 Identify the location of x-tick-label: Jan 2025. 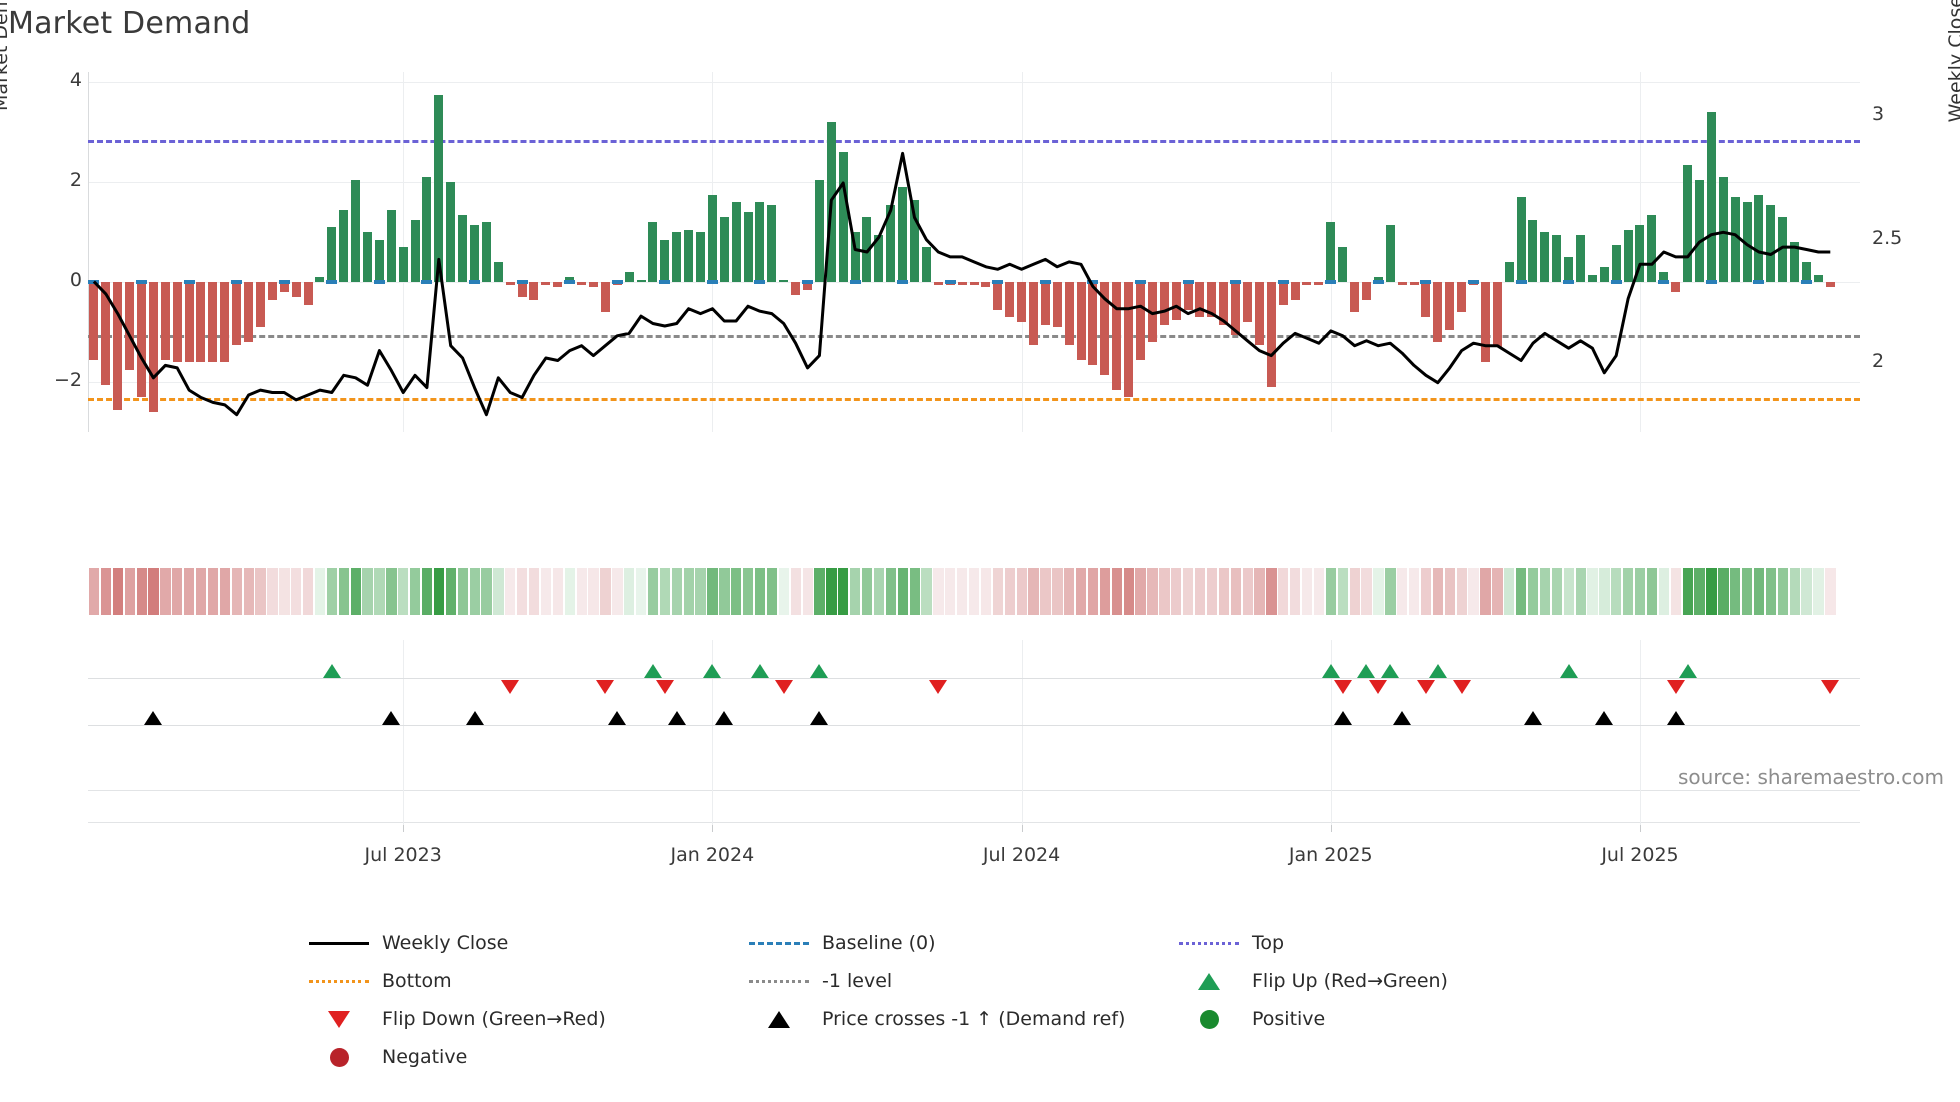
(1330, 855).